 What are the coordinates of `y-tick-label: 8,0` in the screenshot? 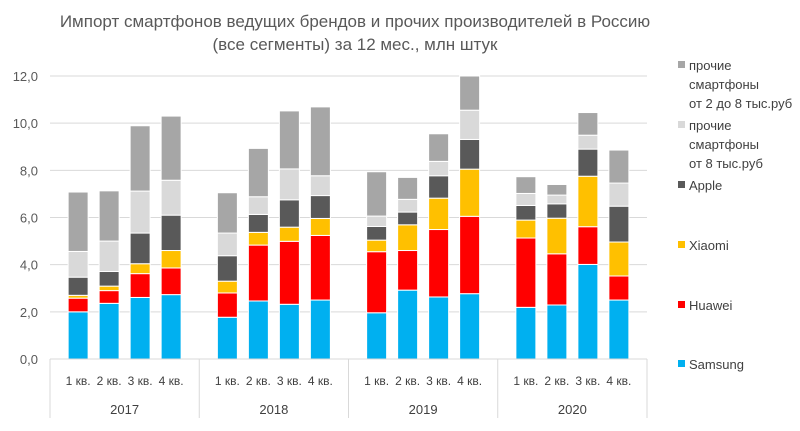 It's located at (29, 170).